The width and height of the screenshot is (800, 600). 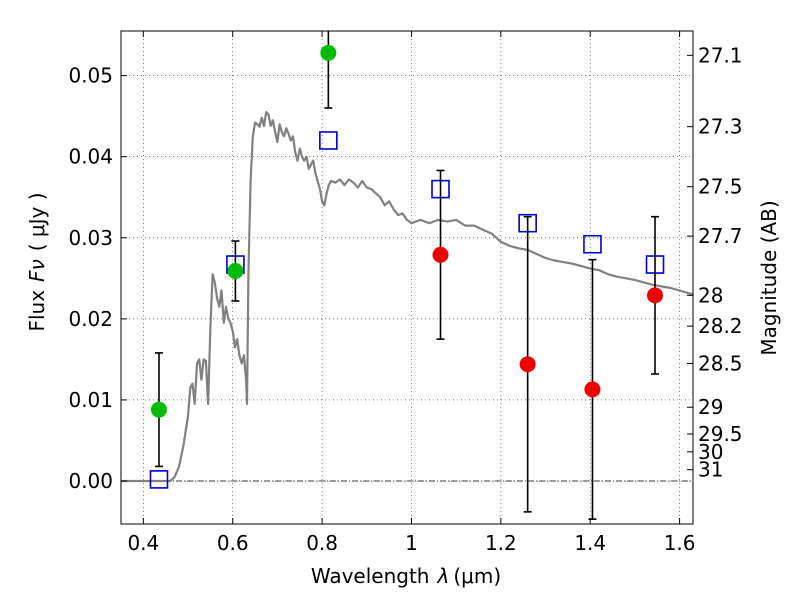 What do you see at coordinates (710, 470) in the screenshot?
I see `magnitude-tick-label: 31` at bounding box center [710, 470].